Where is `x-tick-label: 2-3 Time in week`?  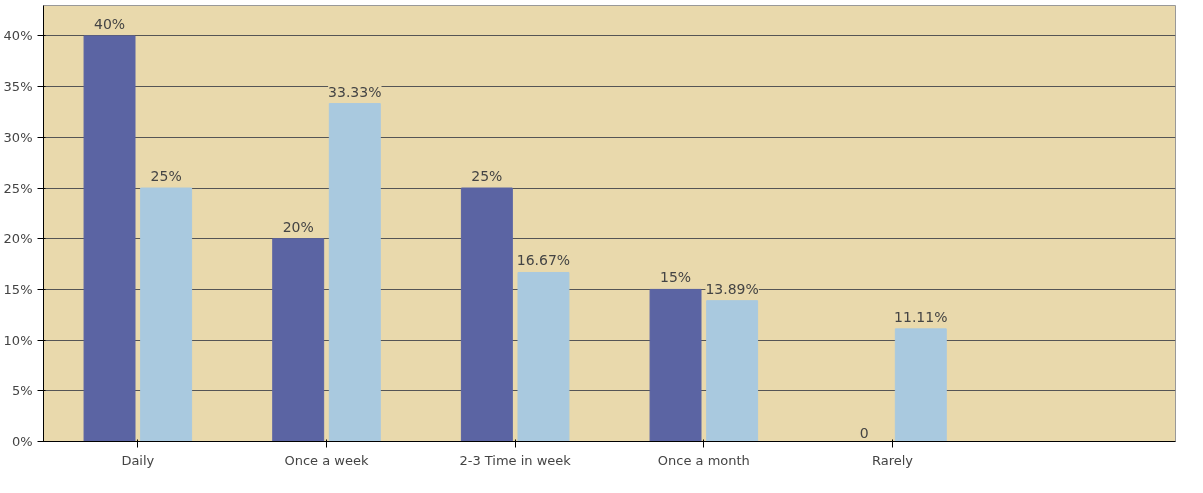
x-tick-label: 2-3 Time in week is located at coordinates (515, 460).